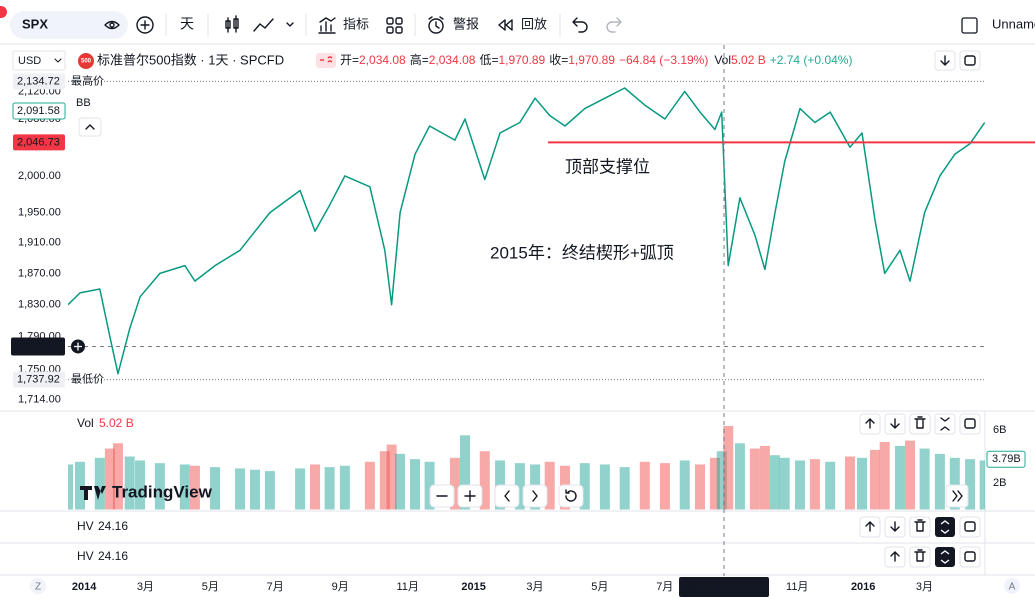  What do you see at coordinates (87, 80) in the screenshot?
I see `price-label-name: 最高价` at bounding box center [87, 80].